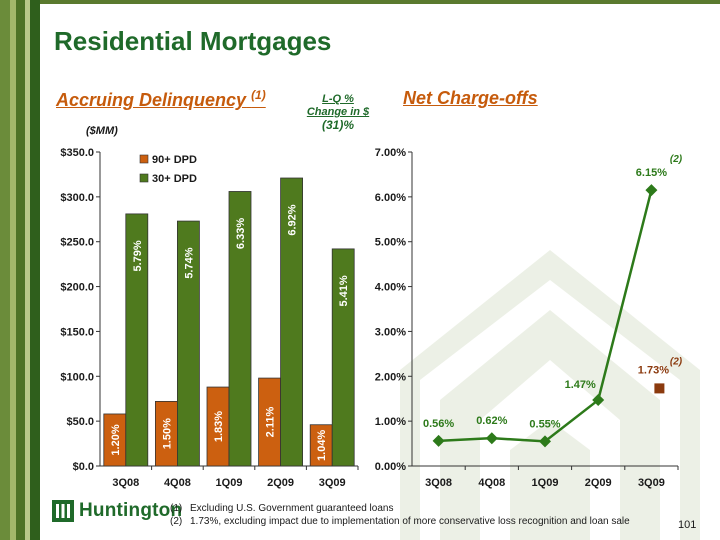 This screenshot has width=720, height=540. What do you see at coordinates (63, 511) in the screenshot?
I see `logo-icon` at bounding box center [63, 511].